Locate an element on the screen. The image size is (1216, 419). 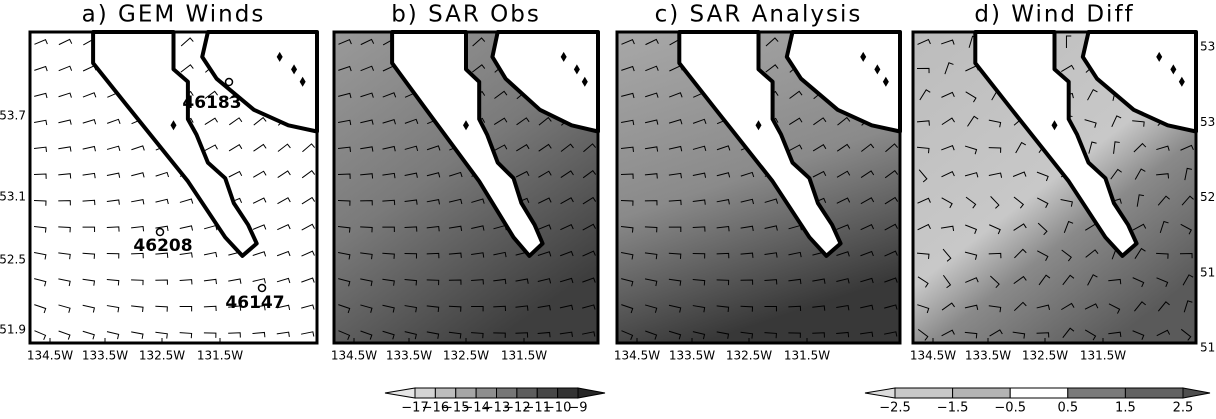
land is located at coordinates (760, 144).